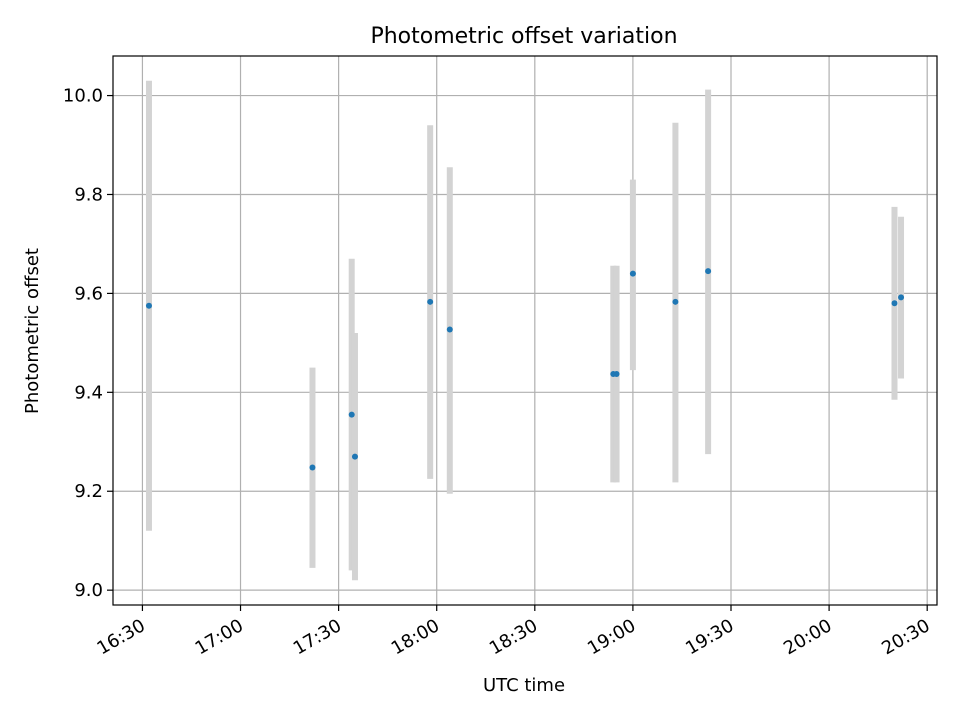 This screenshot has width=960, height=720. Describe the element at coordinates (807, 637) in the screenshot. I see `x-tick-label: 20:00` at that location.